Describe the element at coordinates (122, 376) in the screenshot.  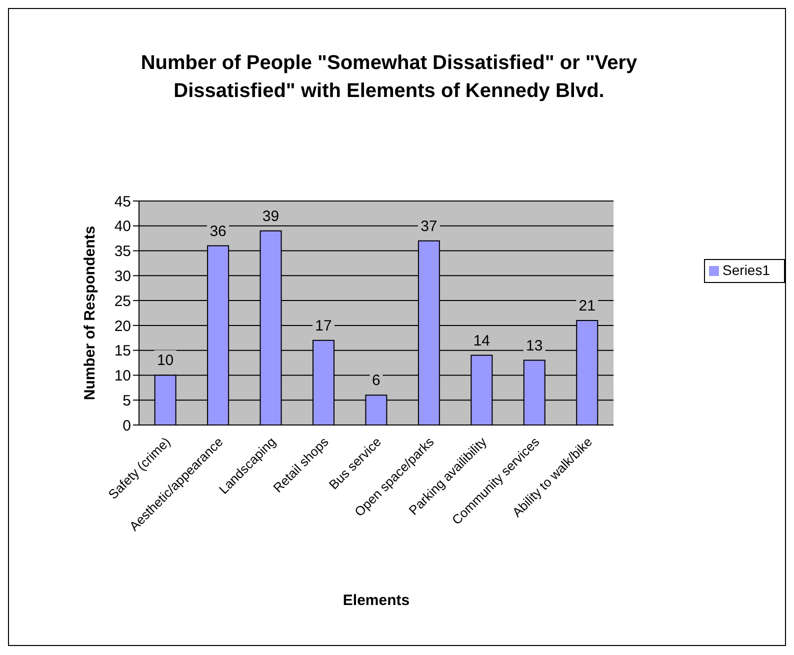
I see `y-tick-label: 10` at that location.